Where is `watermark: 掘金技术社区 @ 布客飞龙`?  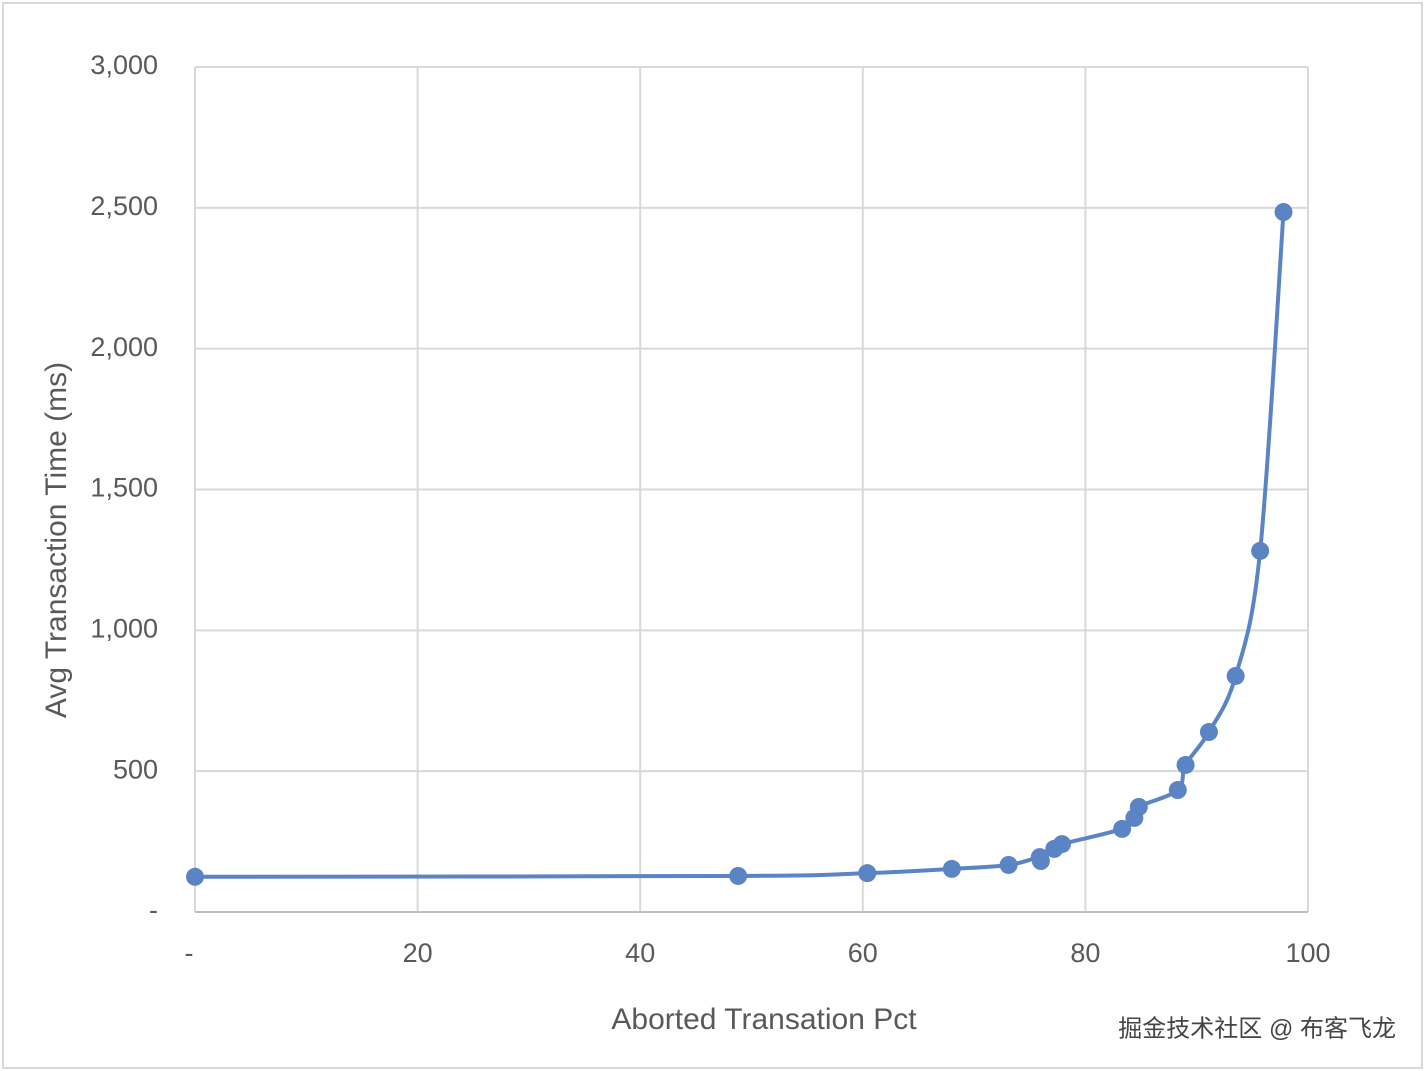
watermark: 掘金技术社区 @ 布客飞龙 is located at coordinates (1257, 1028).